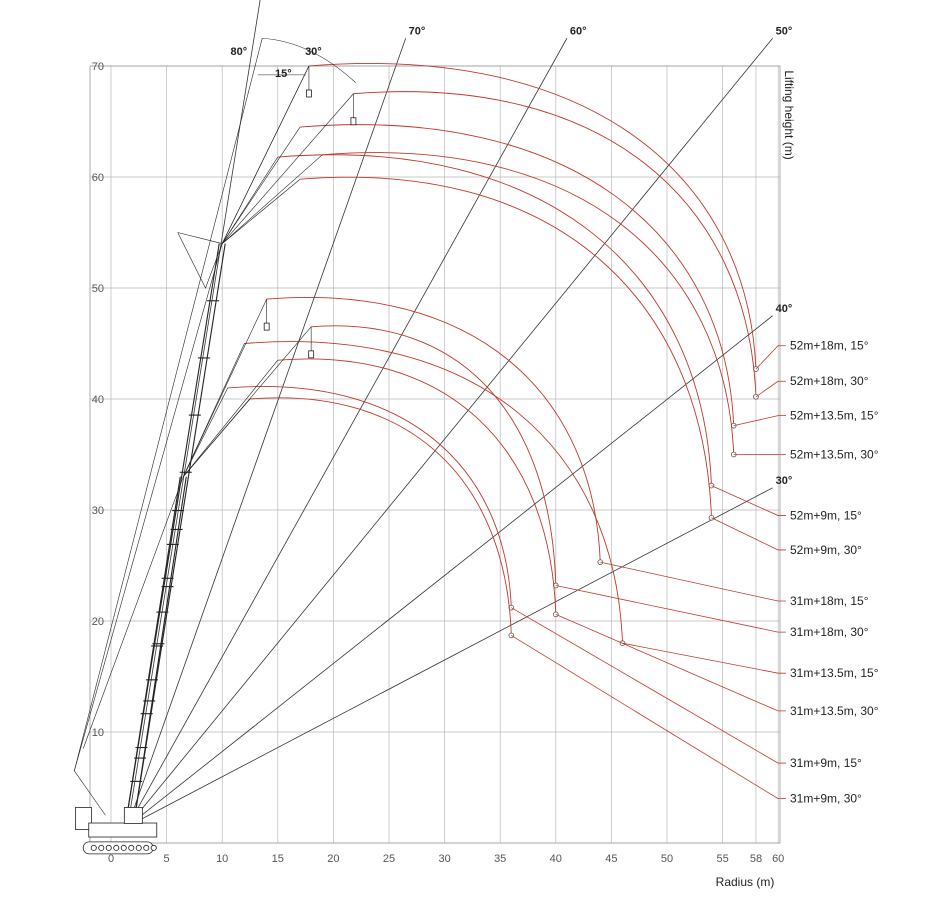 This screenshot has width=950, height=897. Describe the element at coordinates (123, 830) in the screenshot. I see `superstructure` at that location.